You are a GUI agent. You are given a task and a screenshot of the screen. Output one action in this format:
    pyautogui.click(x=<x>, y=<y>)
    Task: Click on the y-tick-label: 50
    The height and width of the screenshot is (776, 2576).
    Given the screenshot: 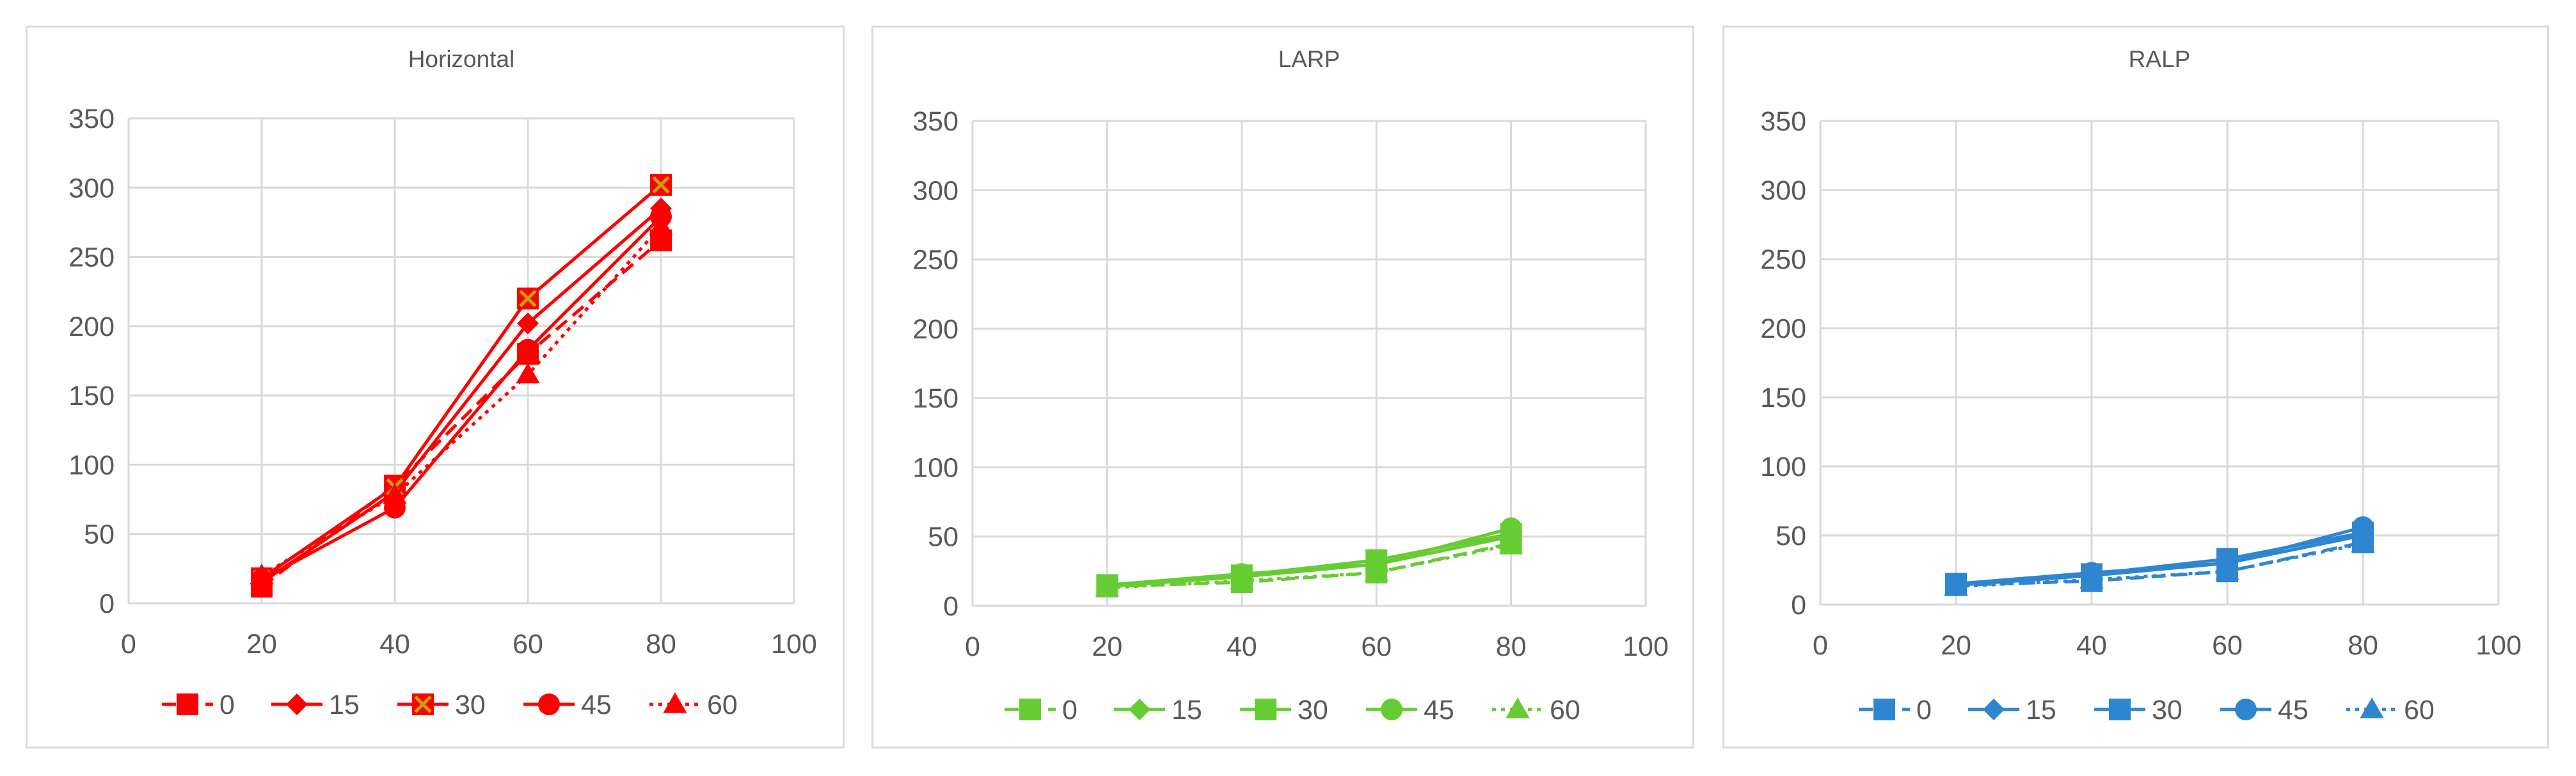 What is the action you would take?
    pyautogui.click(x=1791, y=536)
    